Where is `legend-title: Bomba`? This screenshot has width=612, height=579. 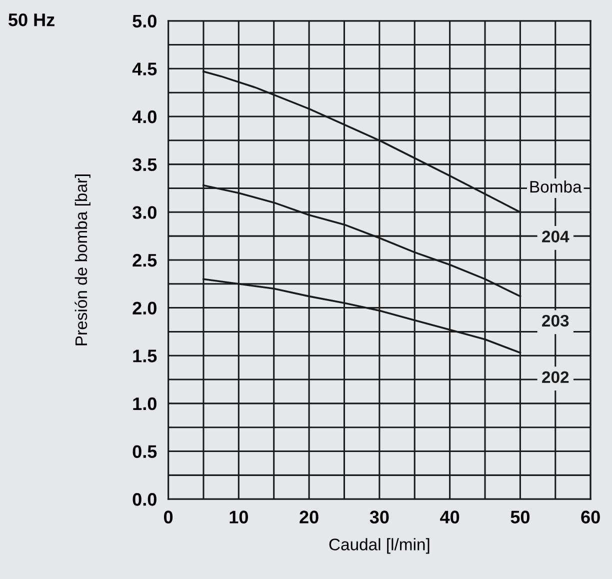
legend-title: Bomba is located at coordinates (556, 186).